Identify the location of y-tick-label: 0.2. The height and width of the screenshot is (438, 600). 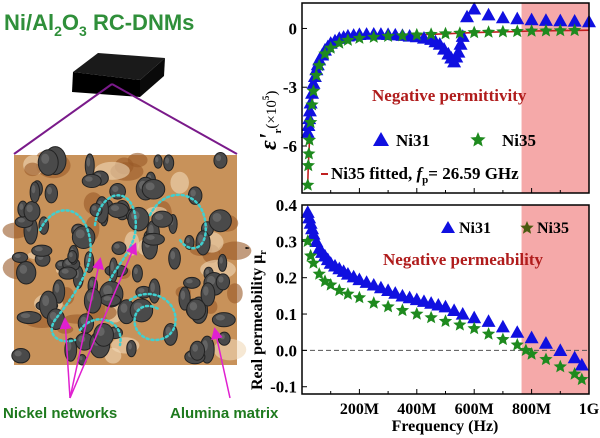
(286, 278).